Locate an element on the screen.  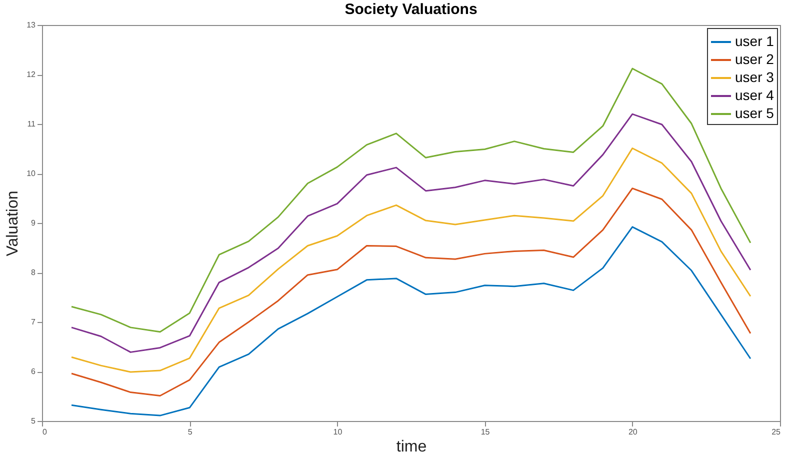
legend-label: user 1 is located at coordinates (754, 41).